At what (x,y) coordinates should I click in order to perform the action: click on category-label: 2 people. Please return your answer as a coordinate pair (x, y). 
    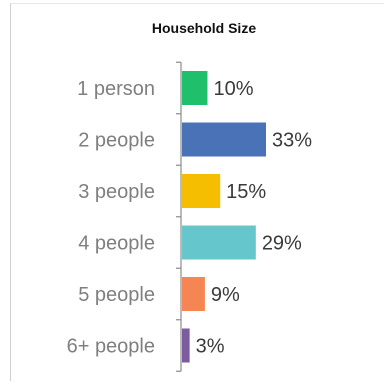
    Looking at the image, I should click on (116, 141).